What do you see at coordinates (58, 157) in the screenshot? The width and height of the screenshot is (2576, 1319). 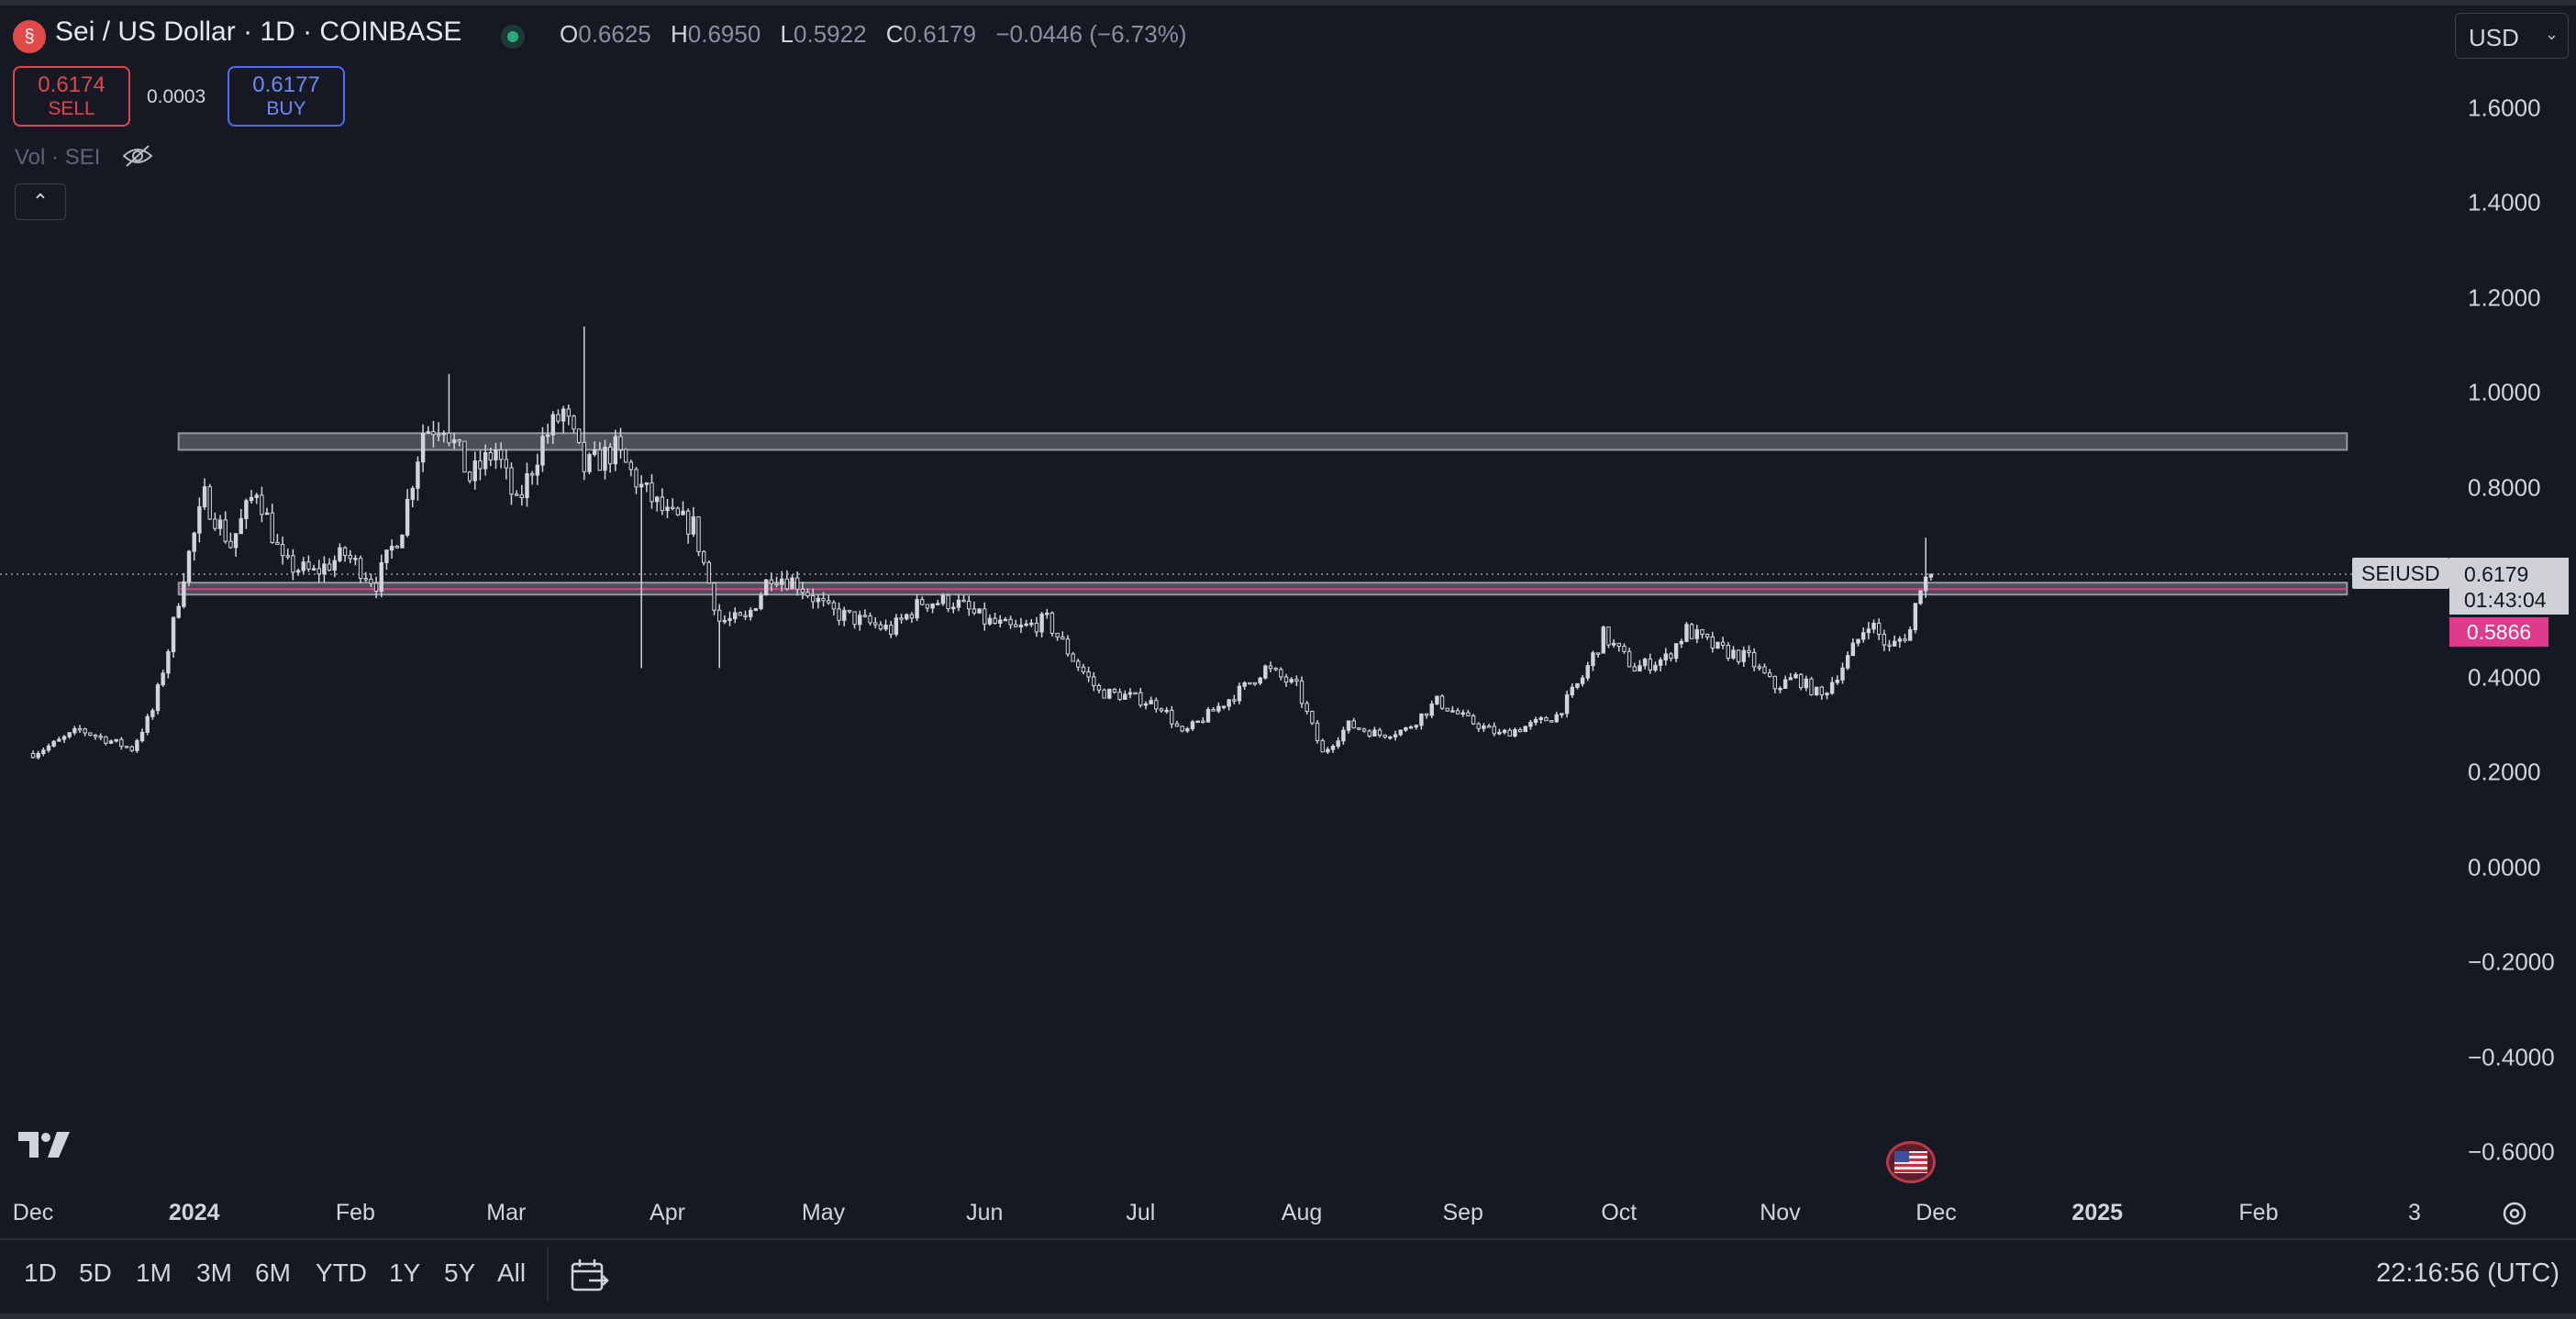 I see `volume-indicator-label: Vol · SEI` at bounding box center [58, 157].